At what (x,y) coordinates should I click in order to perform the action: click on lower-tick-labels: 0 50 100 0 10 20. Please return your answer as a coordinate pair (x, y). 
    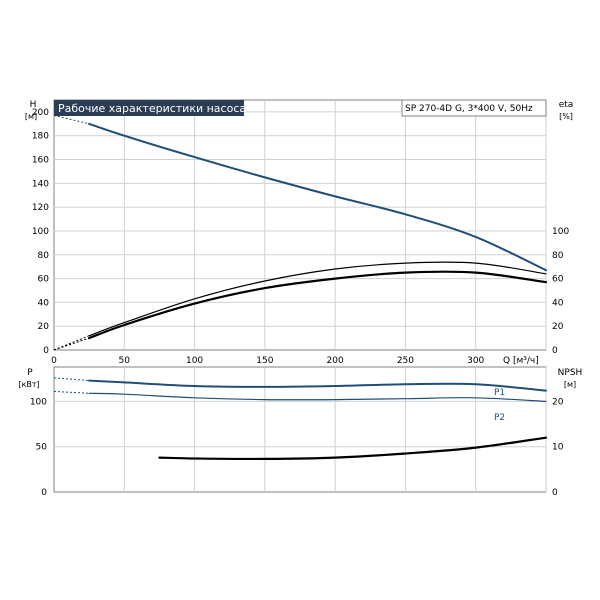
    Looking at the image, I should click on (297, 447).